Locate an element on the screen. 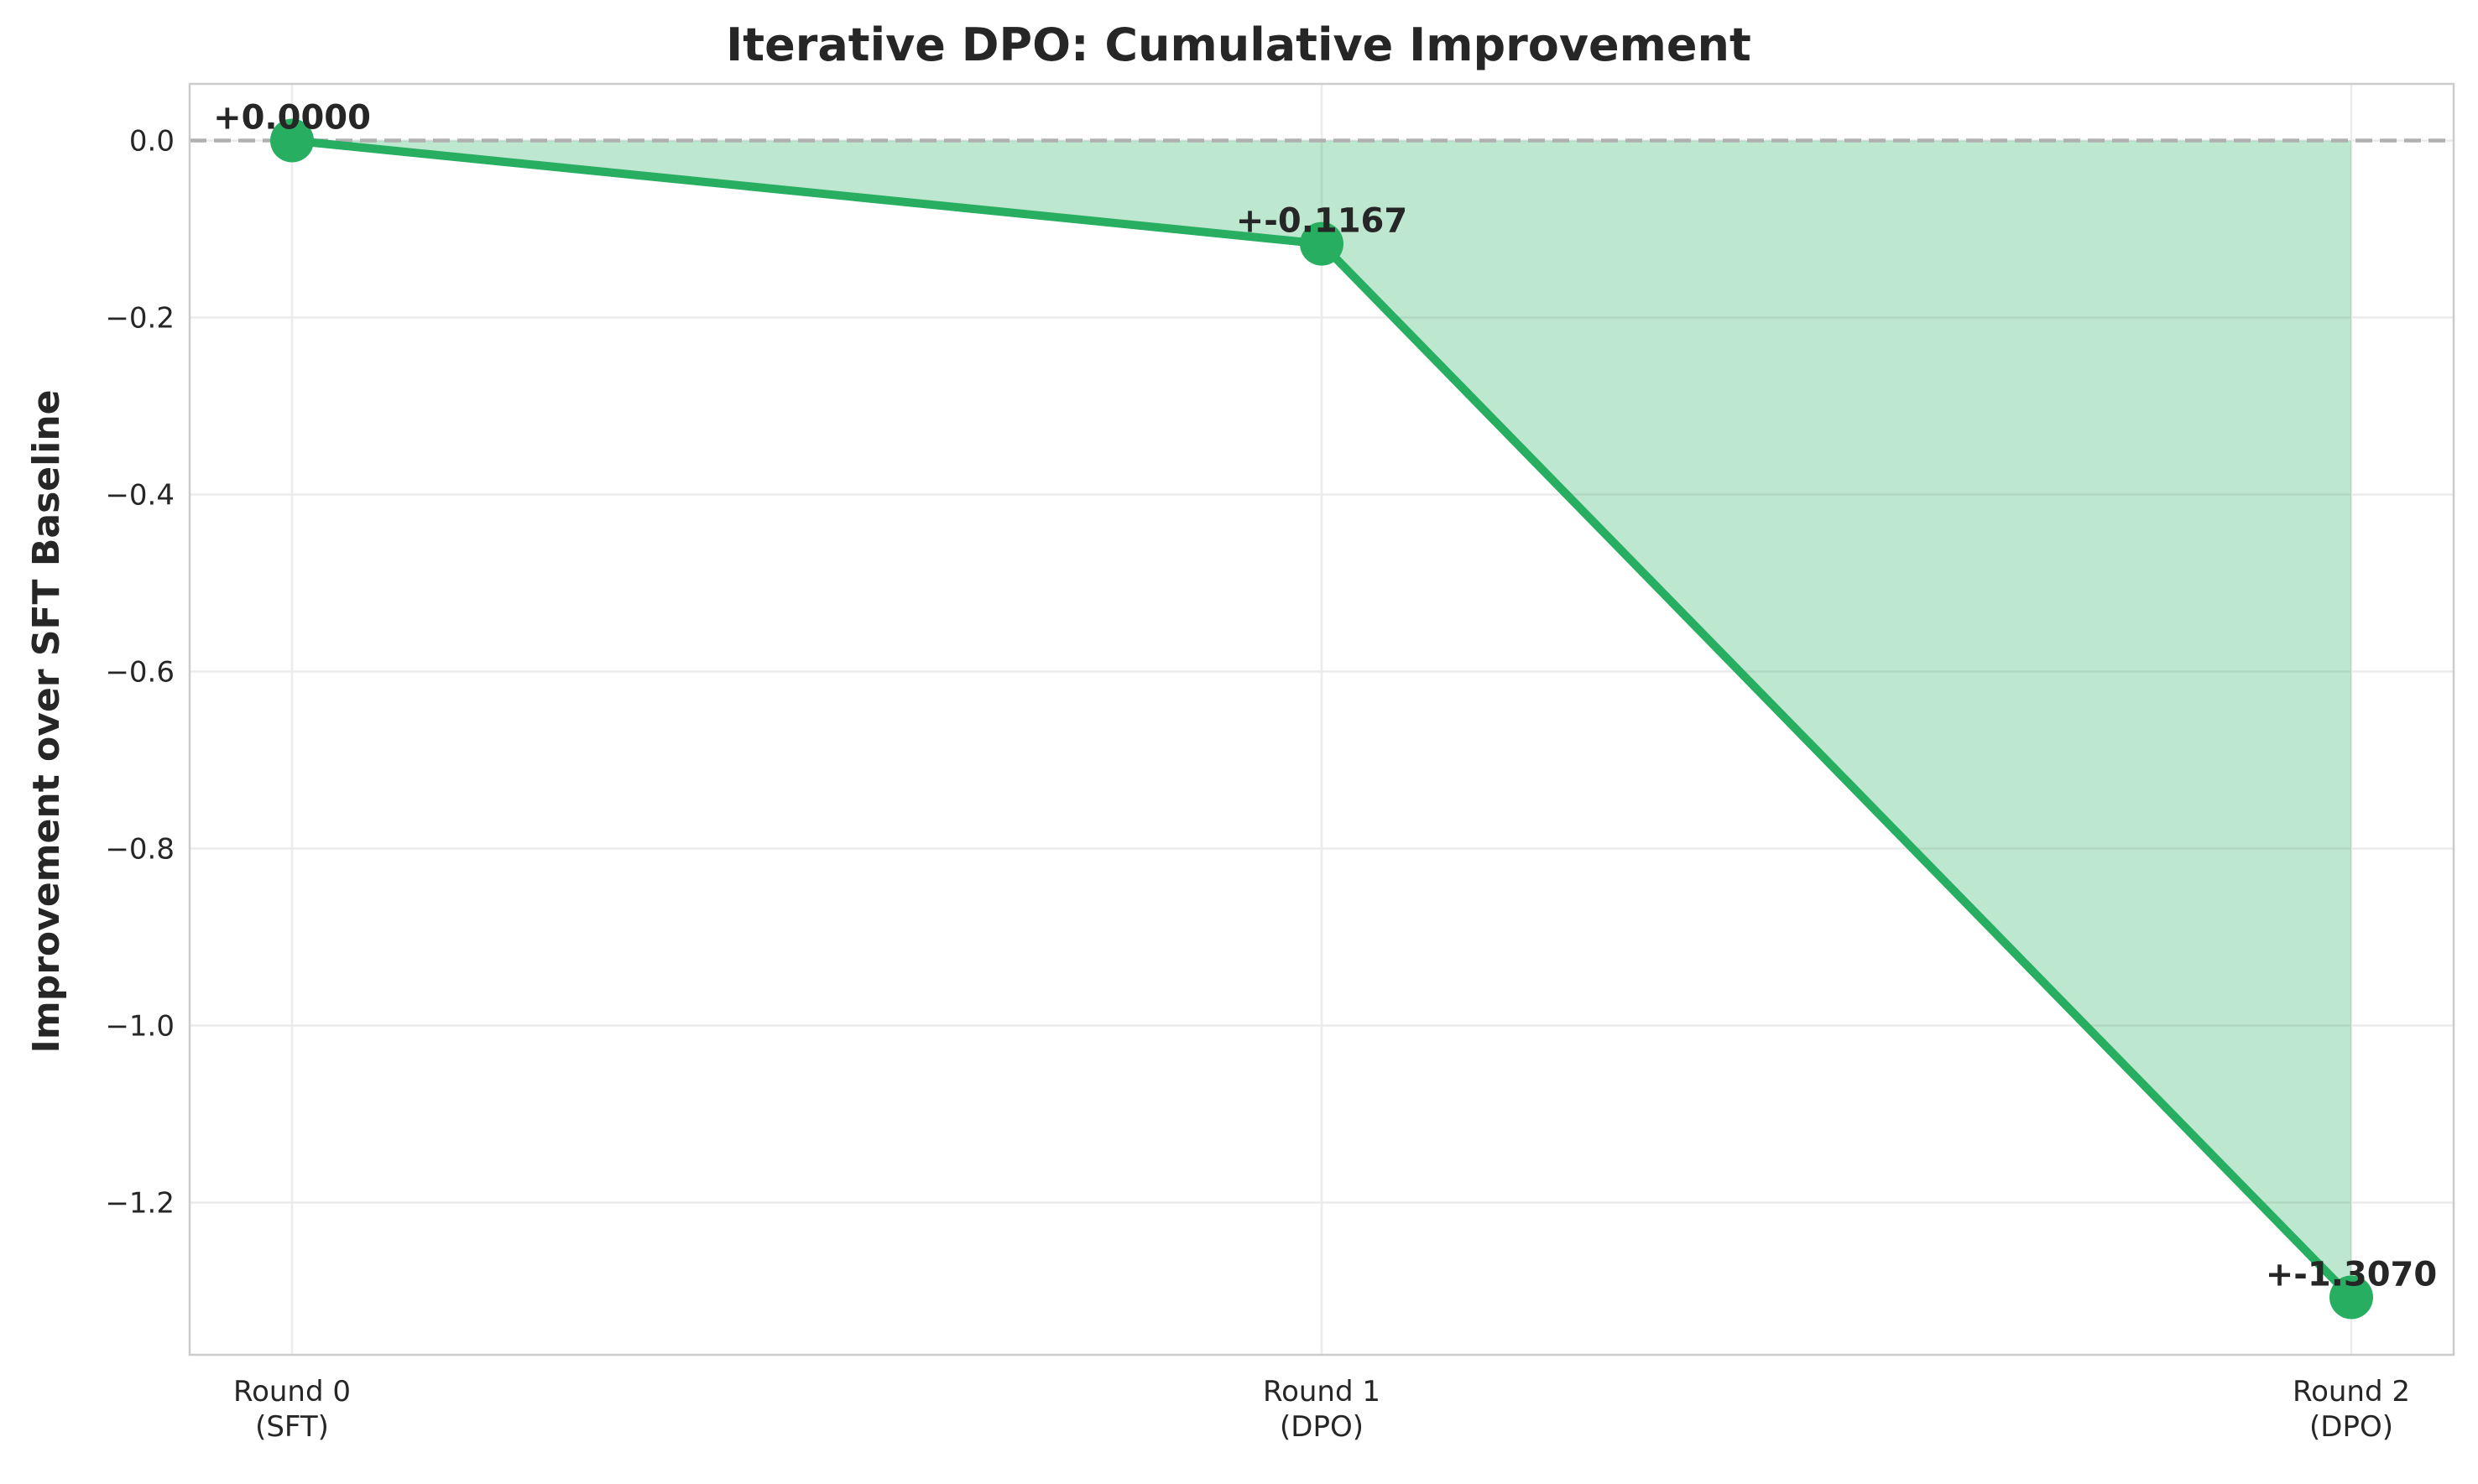 The width and height of the screenshot is (2478, 1484). data-label: +-0.1167 is located at coordinates (1321, 221).